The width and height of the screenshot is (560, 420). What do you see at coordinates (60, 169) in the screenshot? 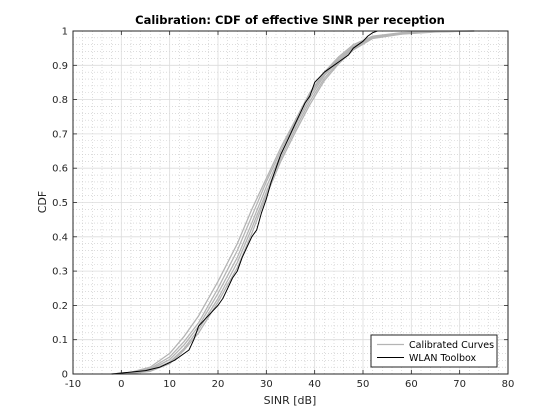
I see `y-tick-label: 0.6` at bounding box center [60, 169].